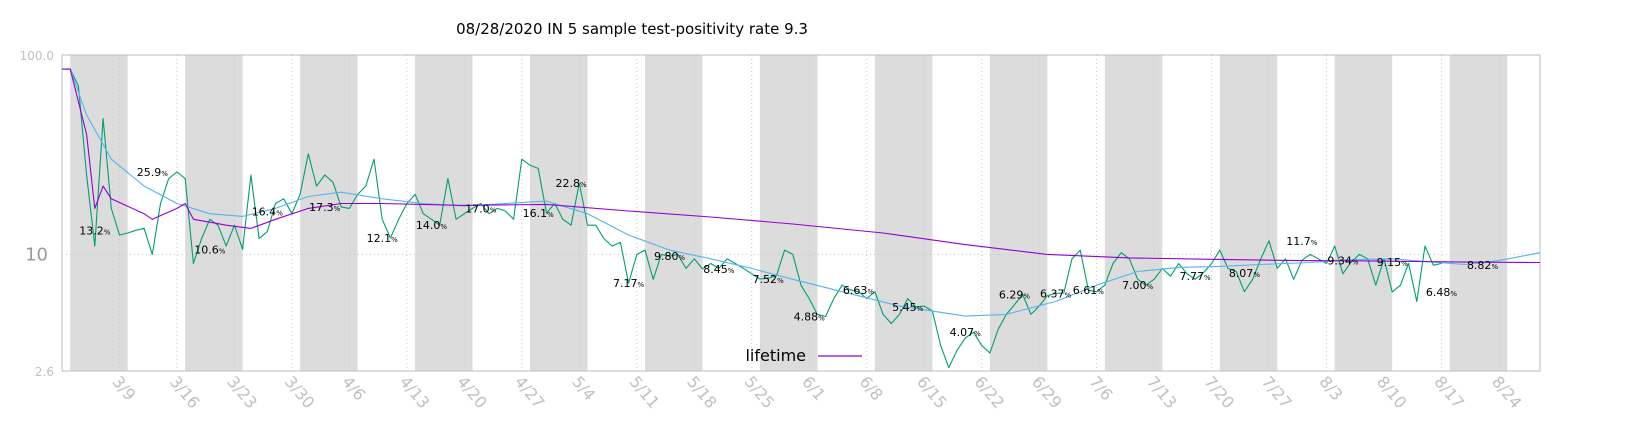 This screenshot has width=1640, height=440. Describe the element at coordinates (210, 249) in the screenshot. I see `data-label: 10.6%` at that location.